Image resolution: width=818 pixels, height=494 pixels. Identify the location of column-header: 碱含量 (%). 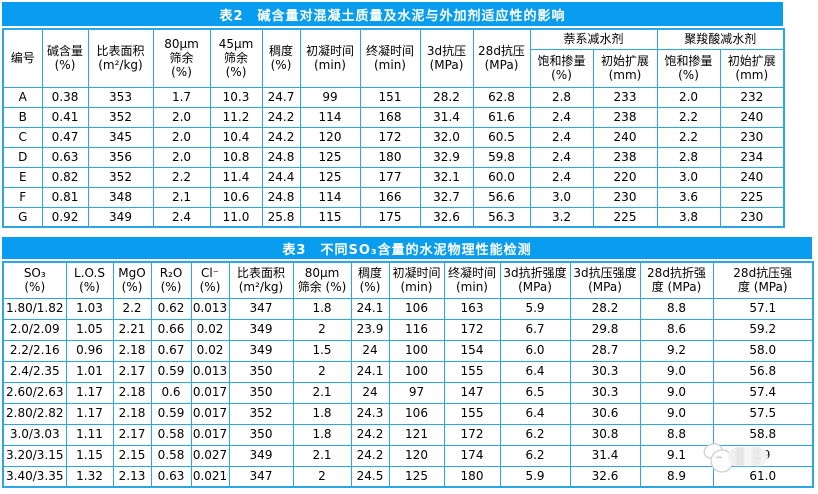
(65, 58).